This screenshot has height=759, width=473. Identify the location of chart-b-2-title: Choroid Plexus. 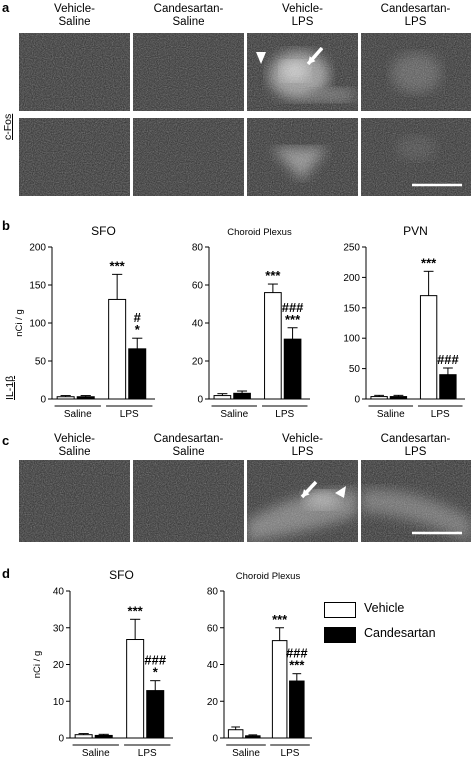
(259, 232).